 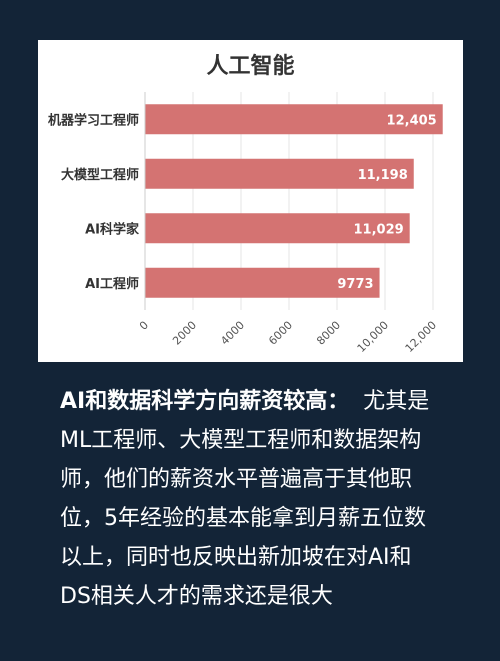 I want to click on caption-lead: AI和数据科学方向薪资较高：, so click(x=205, y=401).